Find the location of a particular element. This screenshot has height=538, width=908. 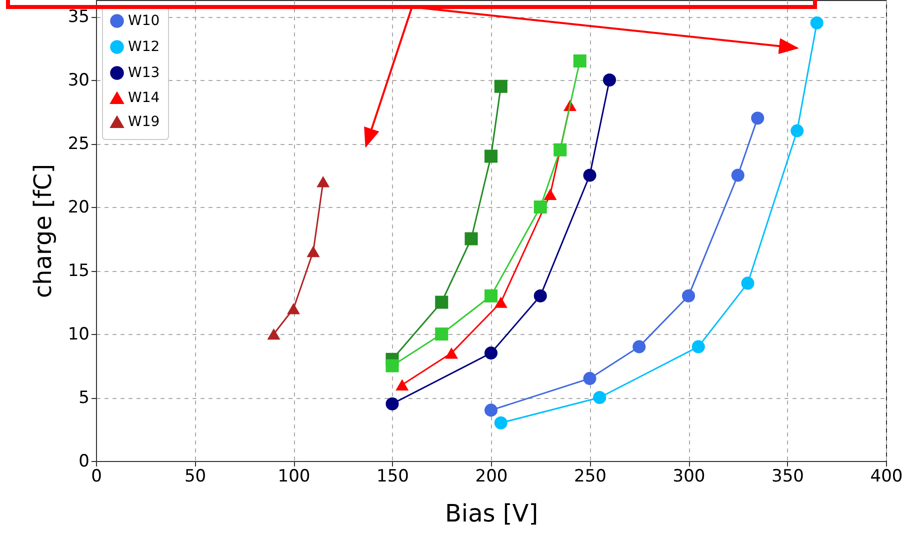

x-tick-label: 100 is located at coordinates (294, 476).